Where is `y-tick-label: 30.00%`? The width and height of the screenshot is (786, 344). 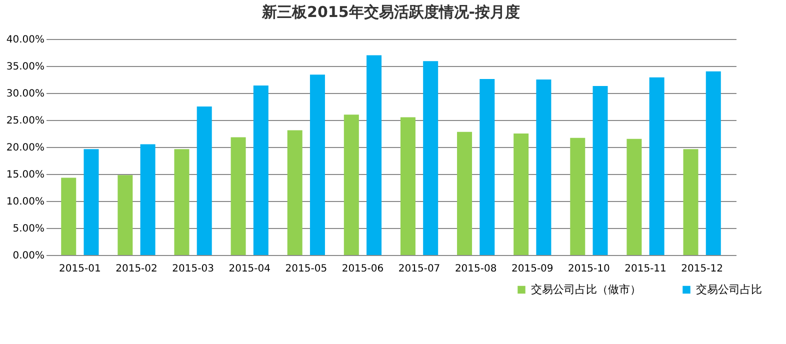 y-tick-label: 30.00% is located at coordinates (25, 94).